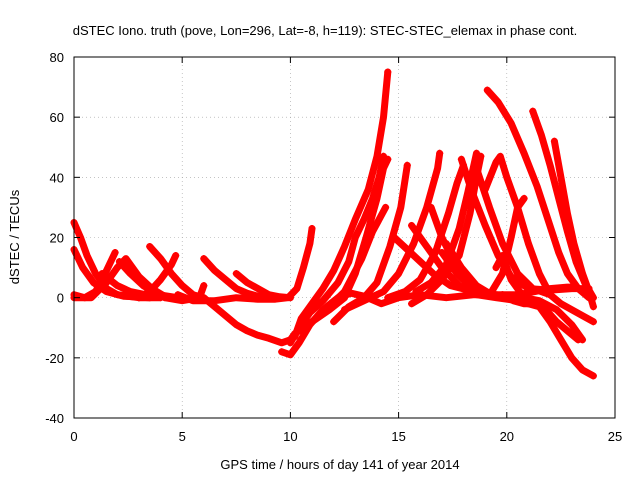 Image resolution: width=640 pixels, height=480 pixels. What do you see at coordinates (344, 310) in the screenshot?
I see `arc-20-start-marker` at bounding box center [344, 310].